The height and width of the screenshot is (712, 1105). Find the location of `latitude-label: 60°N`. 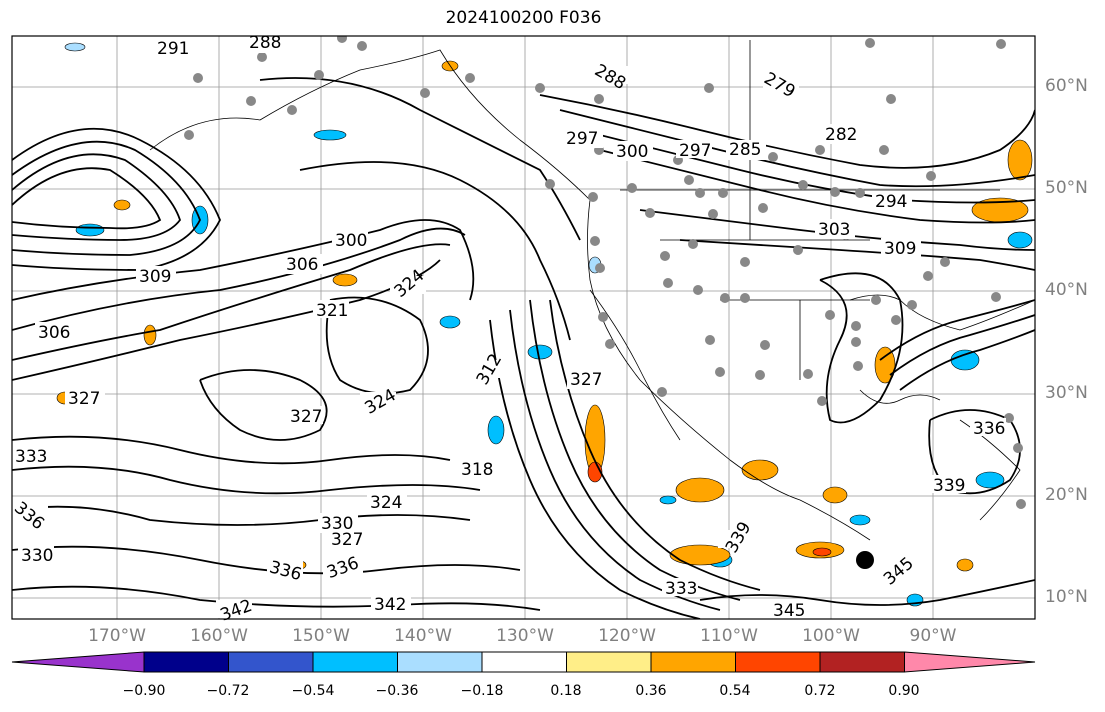

latitude-label: 60°N is located at coordinates (1066, 86).